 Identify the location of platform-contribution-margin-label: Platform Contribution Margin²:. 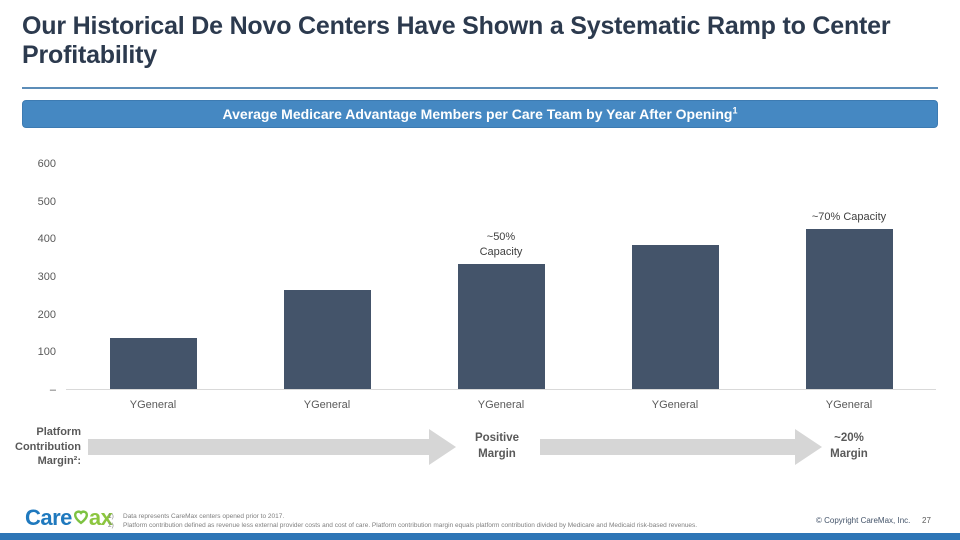
(48, 447).